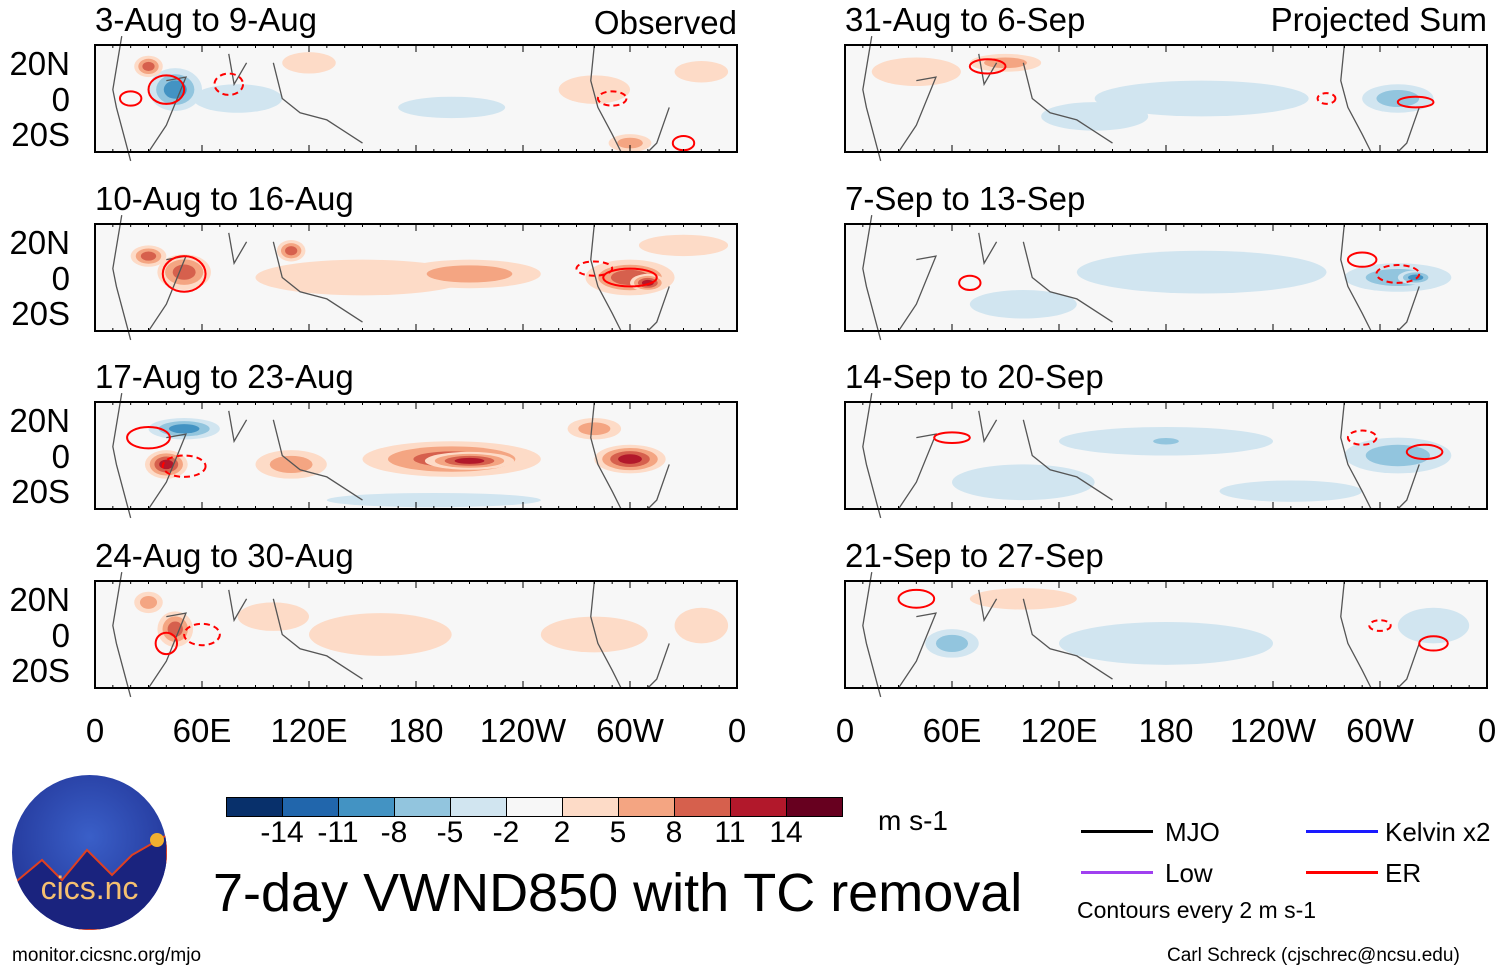 Image resolution: width=1501 pixels, height=972 pixels. I want to click on panel-title: 3-Aug to 9-Aug, so click(206, 19).